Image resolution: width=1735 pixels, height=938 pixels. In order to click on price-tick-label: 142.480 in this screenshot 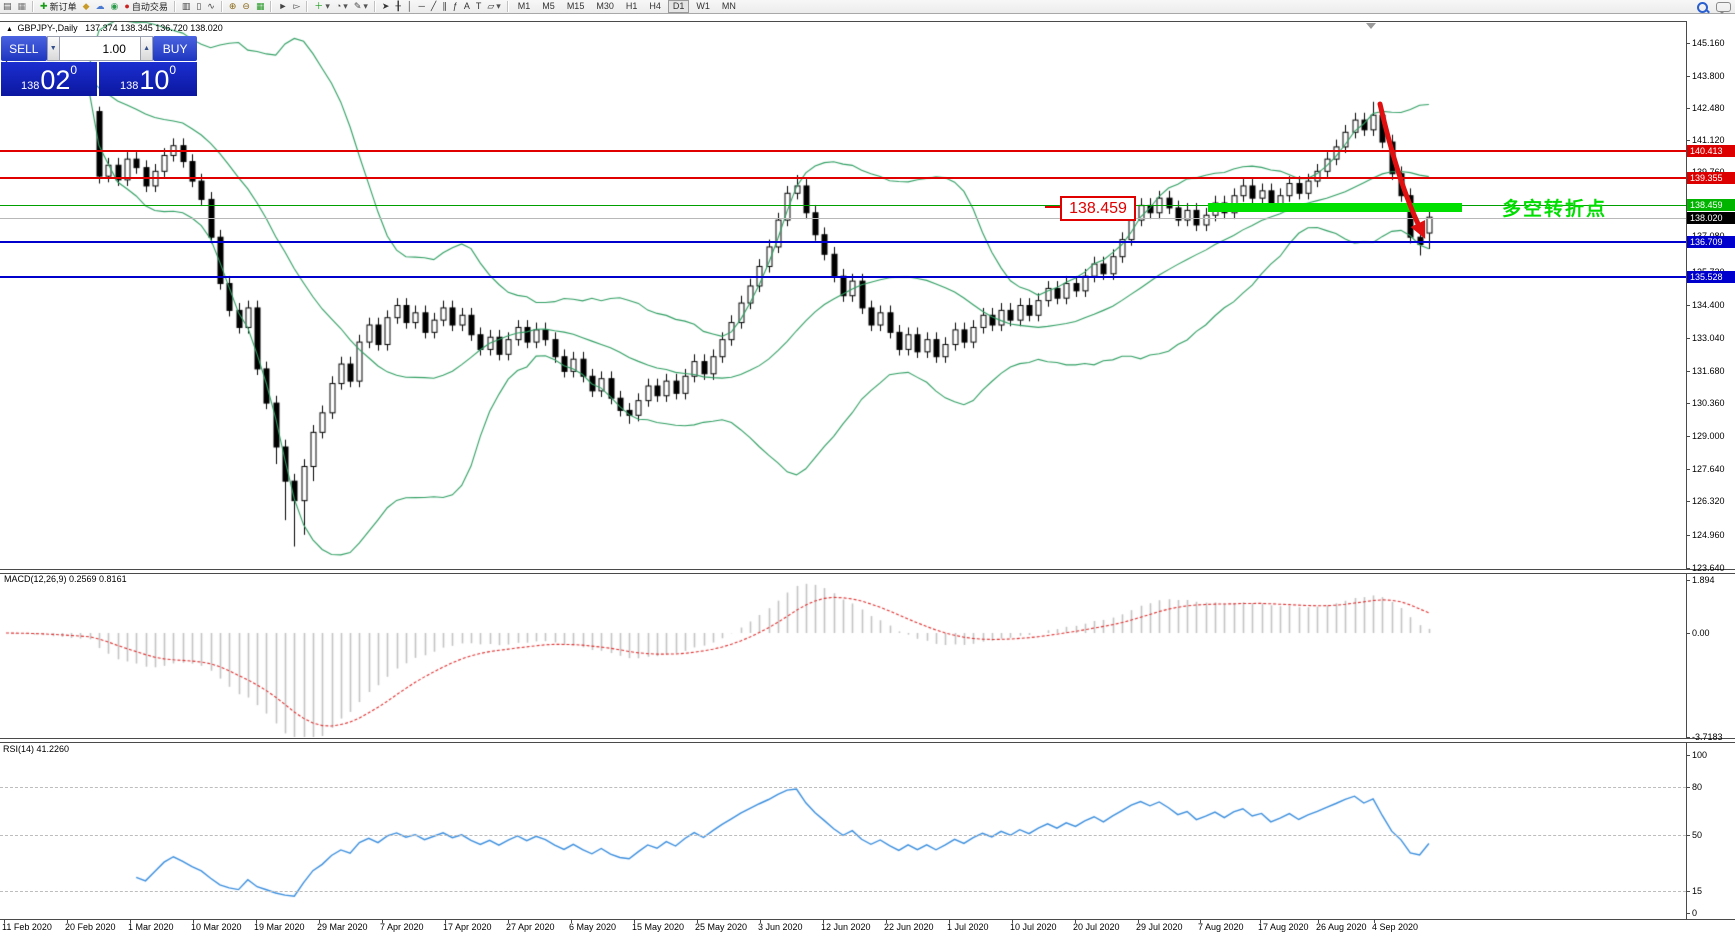, I will do `click(1708, 108)`.